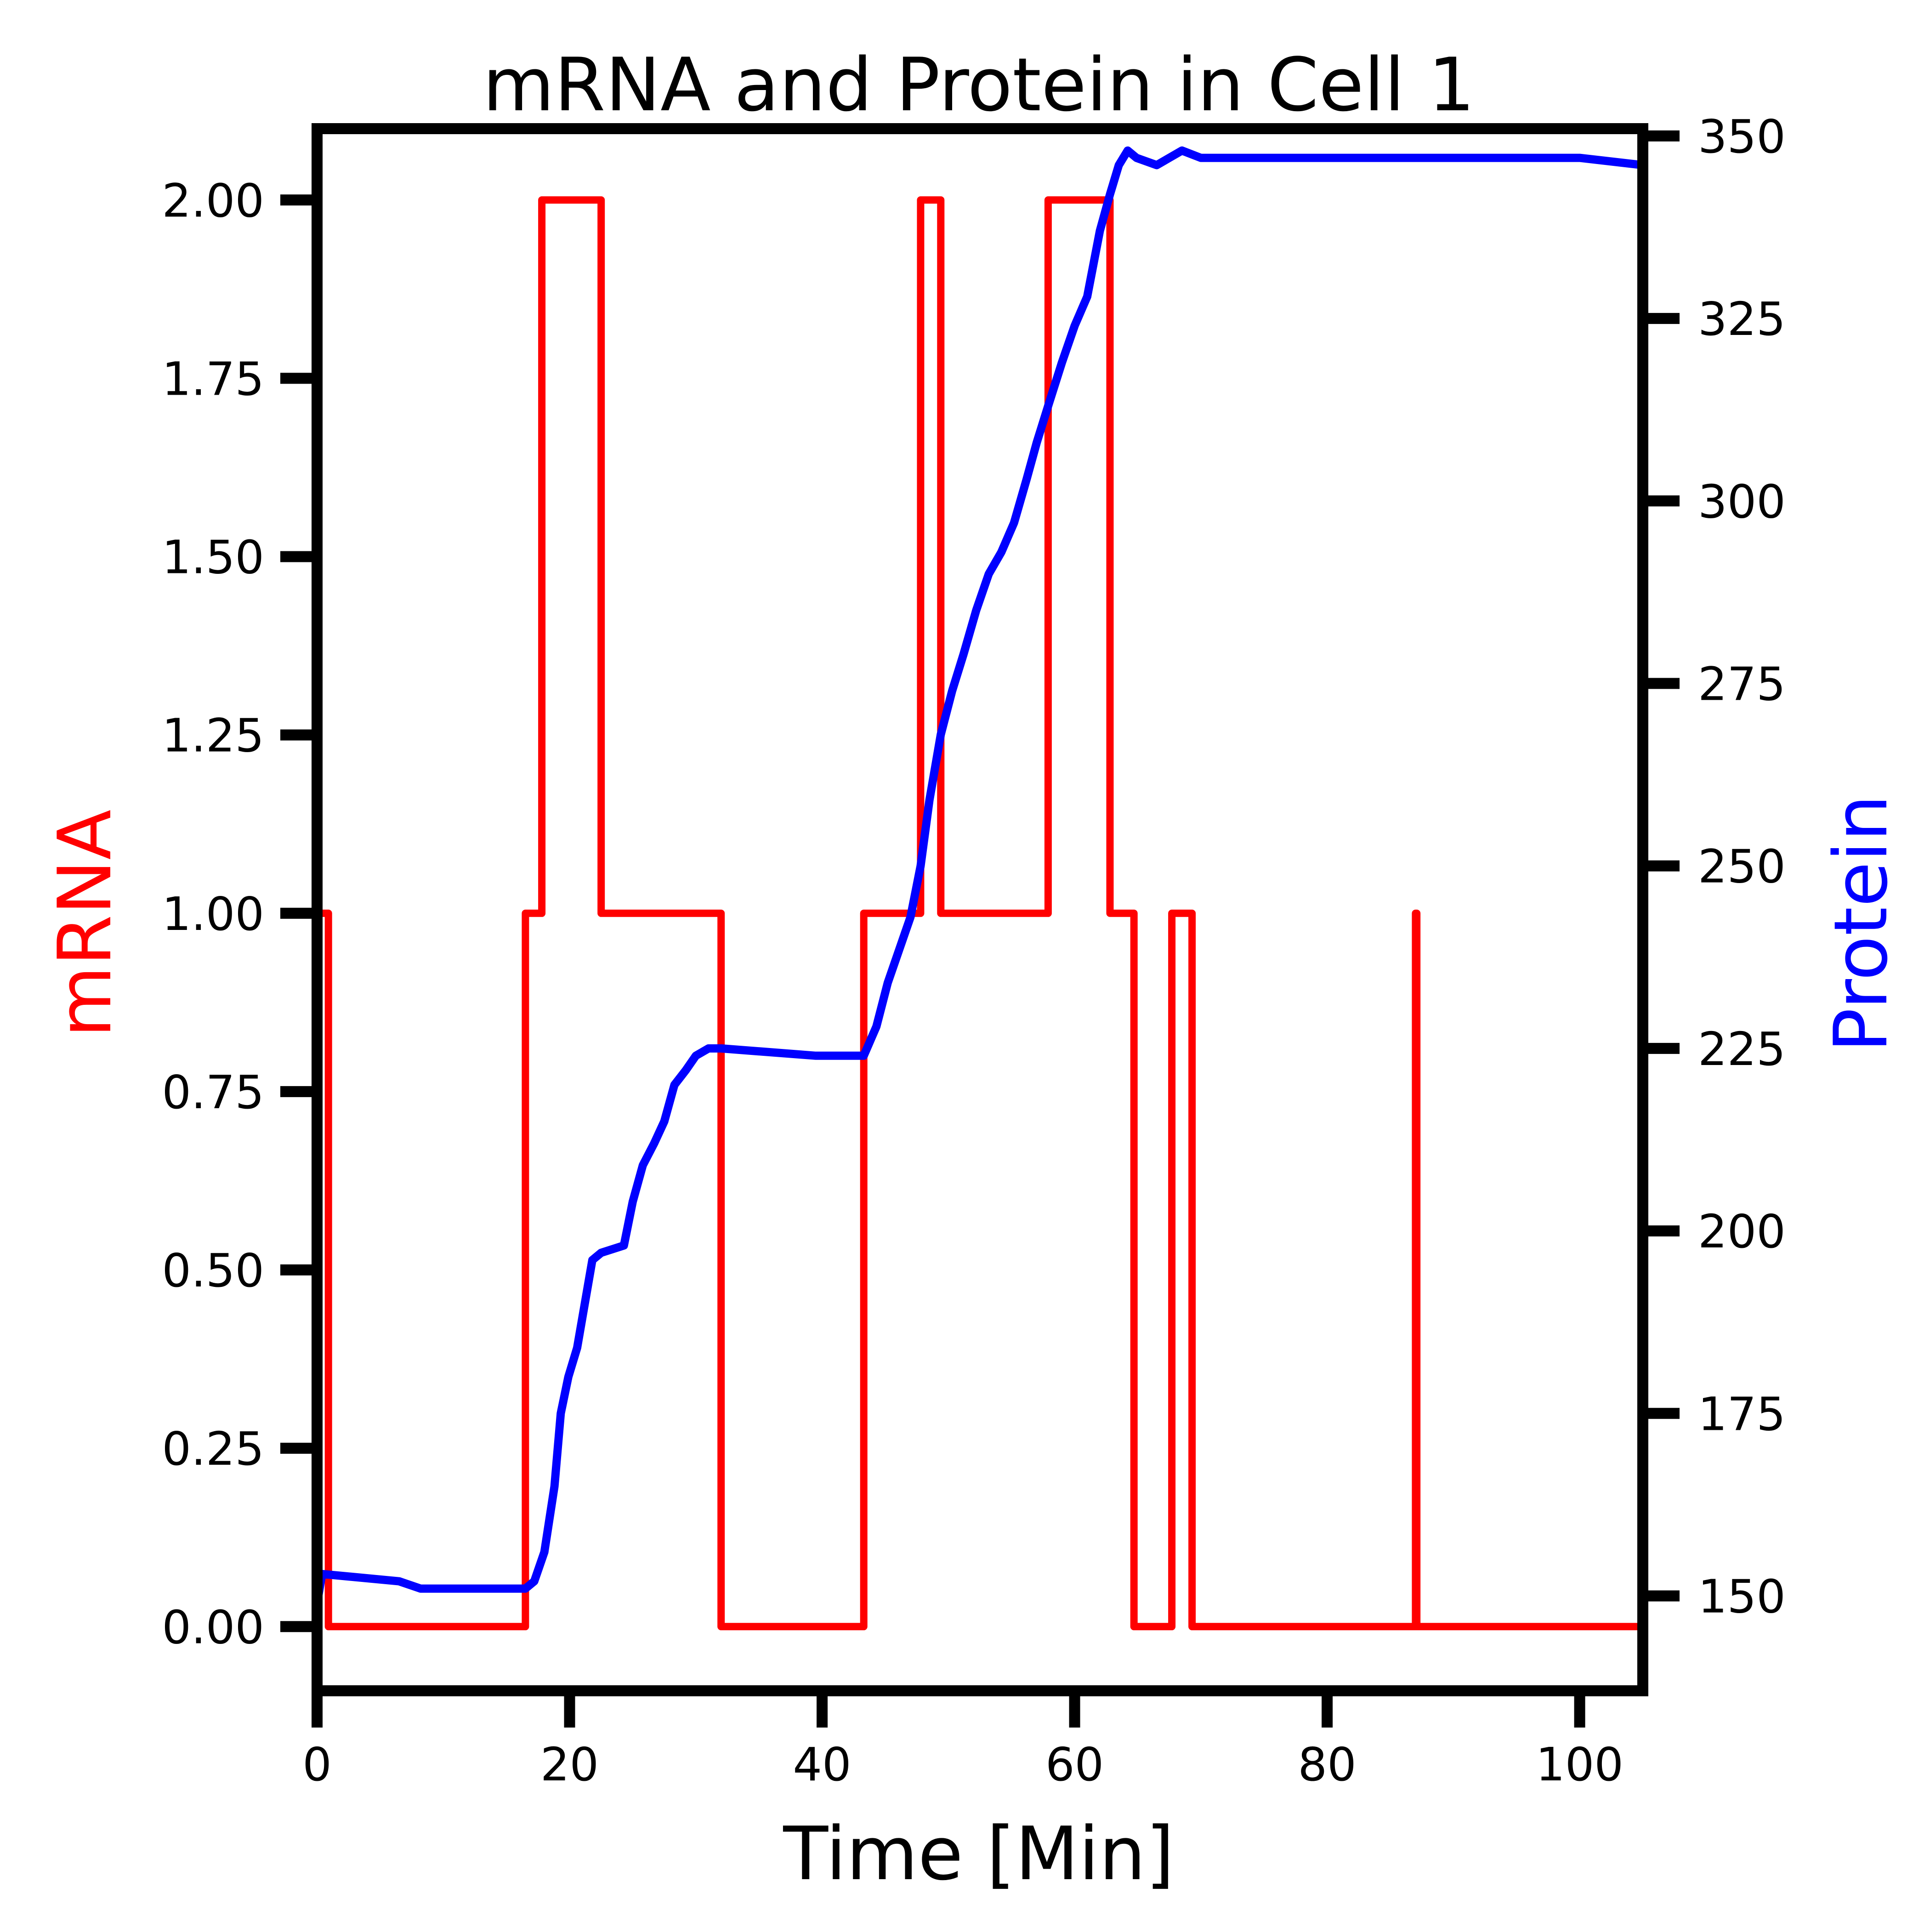 The width and height of the screenshot is (1930, 1932). Describe the element at coordinates (1742, 1231) in the screenshot. I see `y-right-tick-label-200: 200` at that location.